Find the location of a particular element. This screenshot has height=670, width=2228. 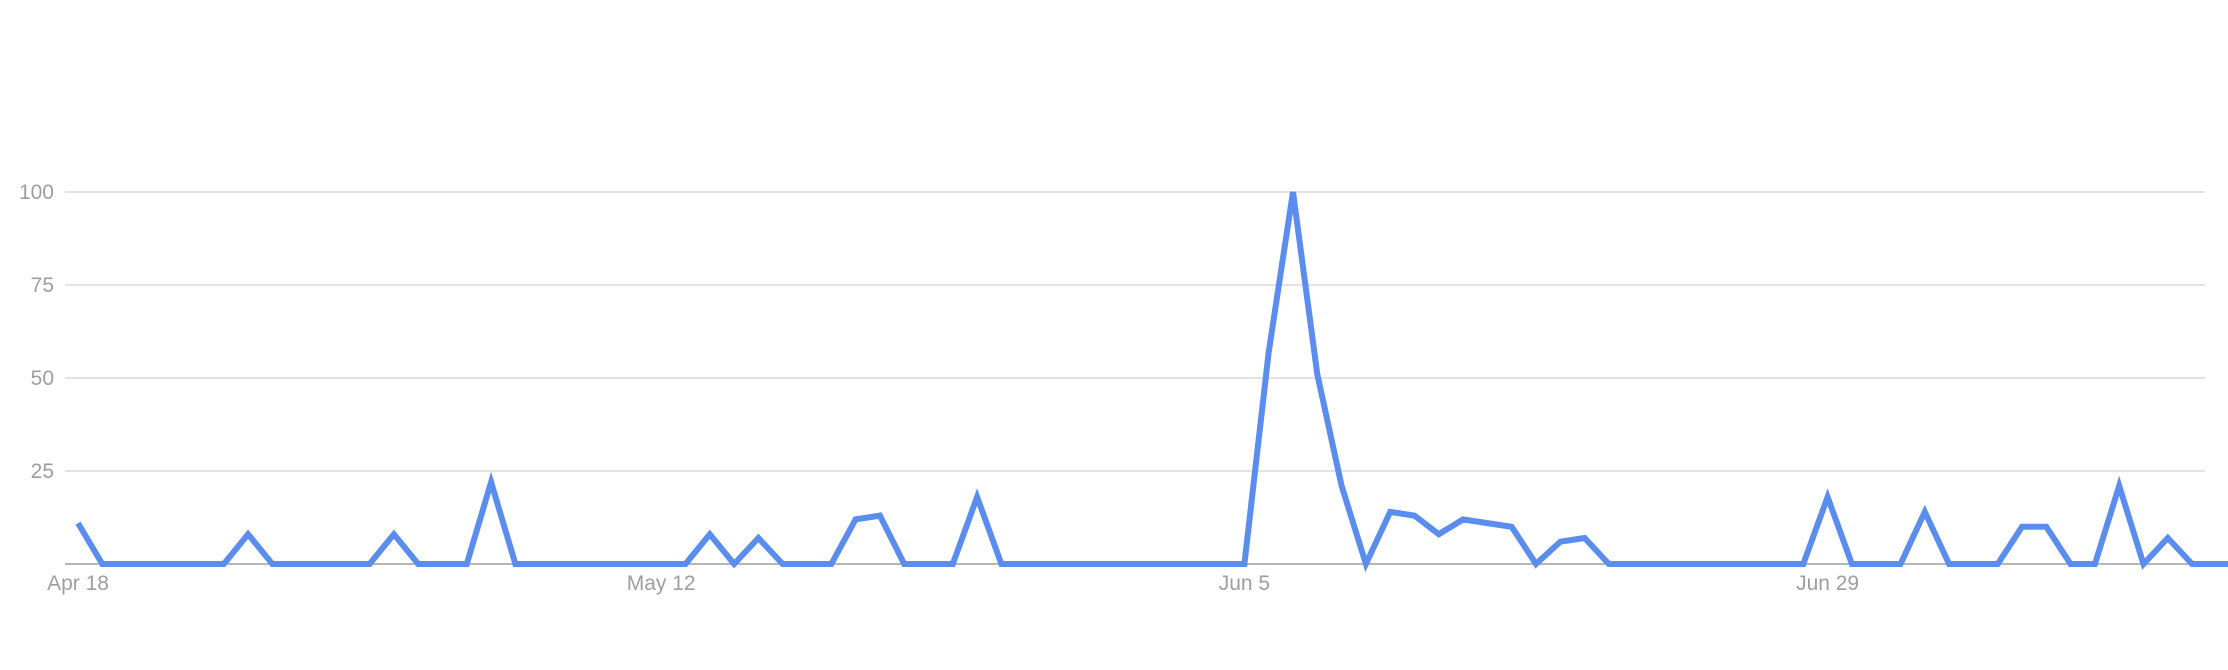

x-tick-label: Jun 5 is located at coordinates (1244, 583).